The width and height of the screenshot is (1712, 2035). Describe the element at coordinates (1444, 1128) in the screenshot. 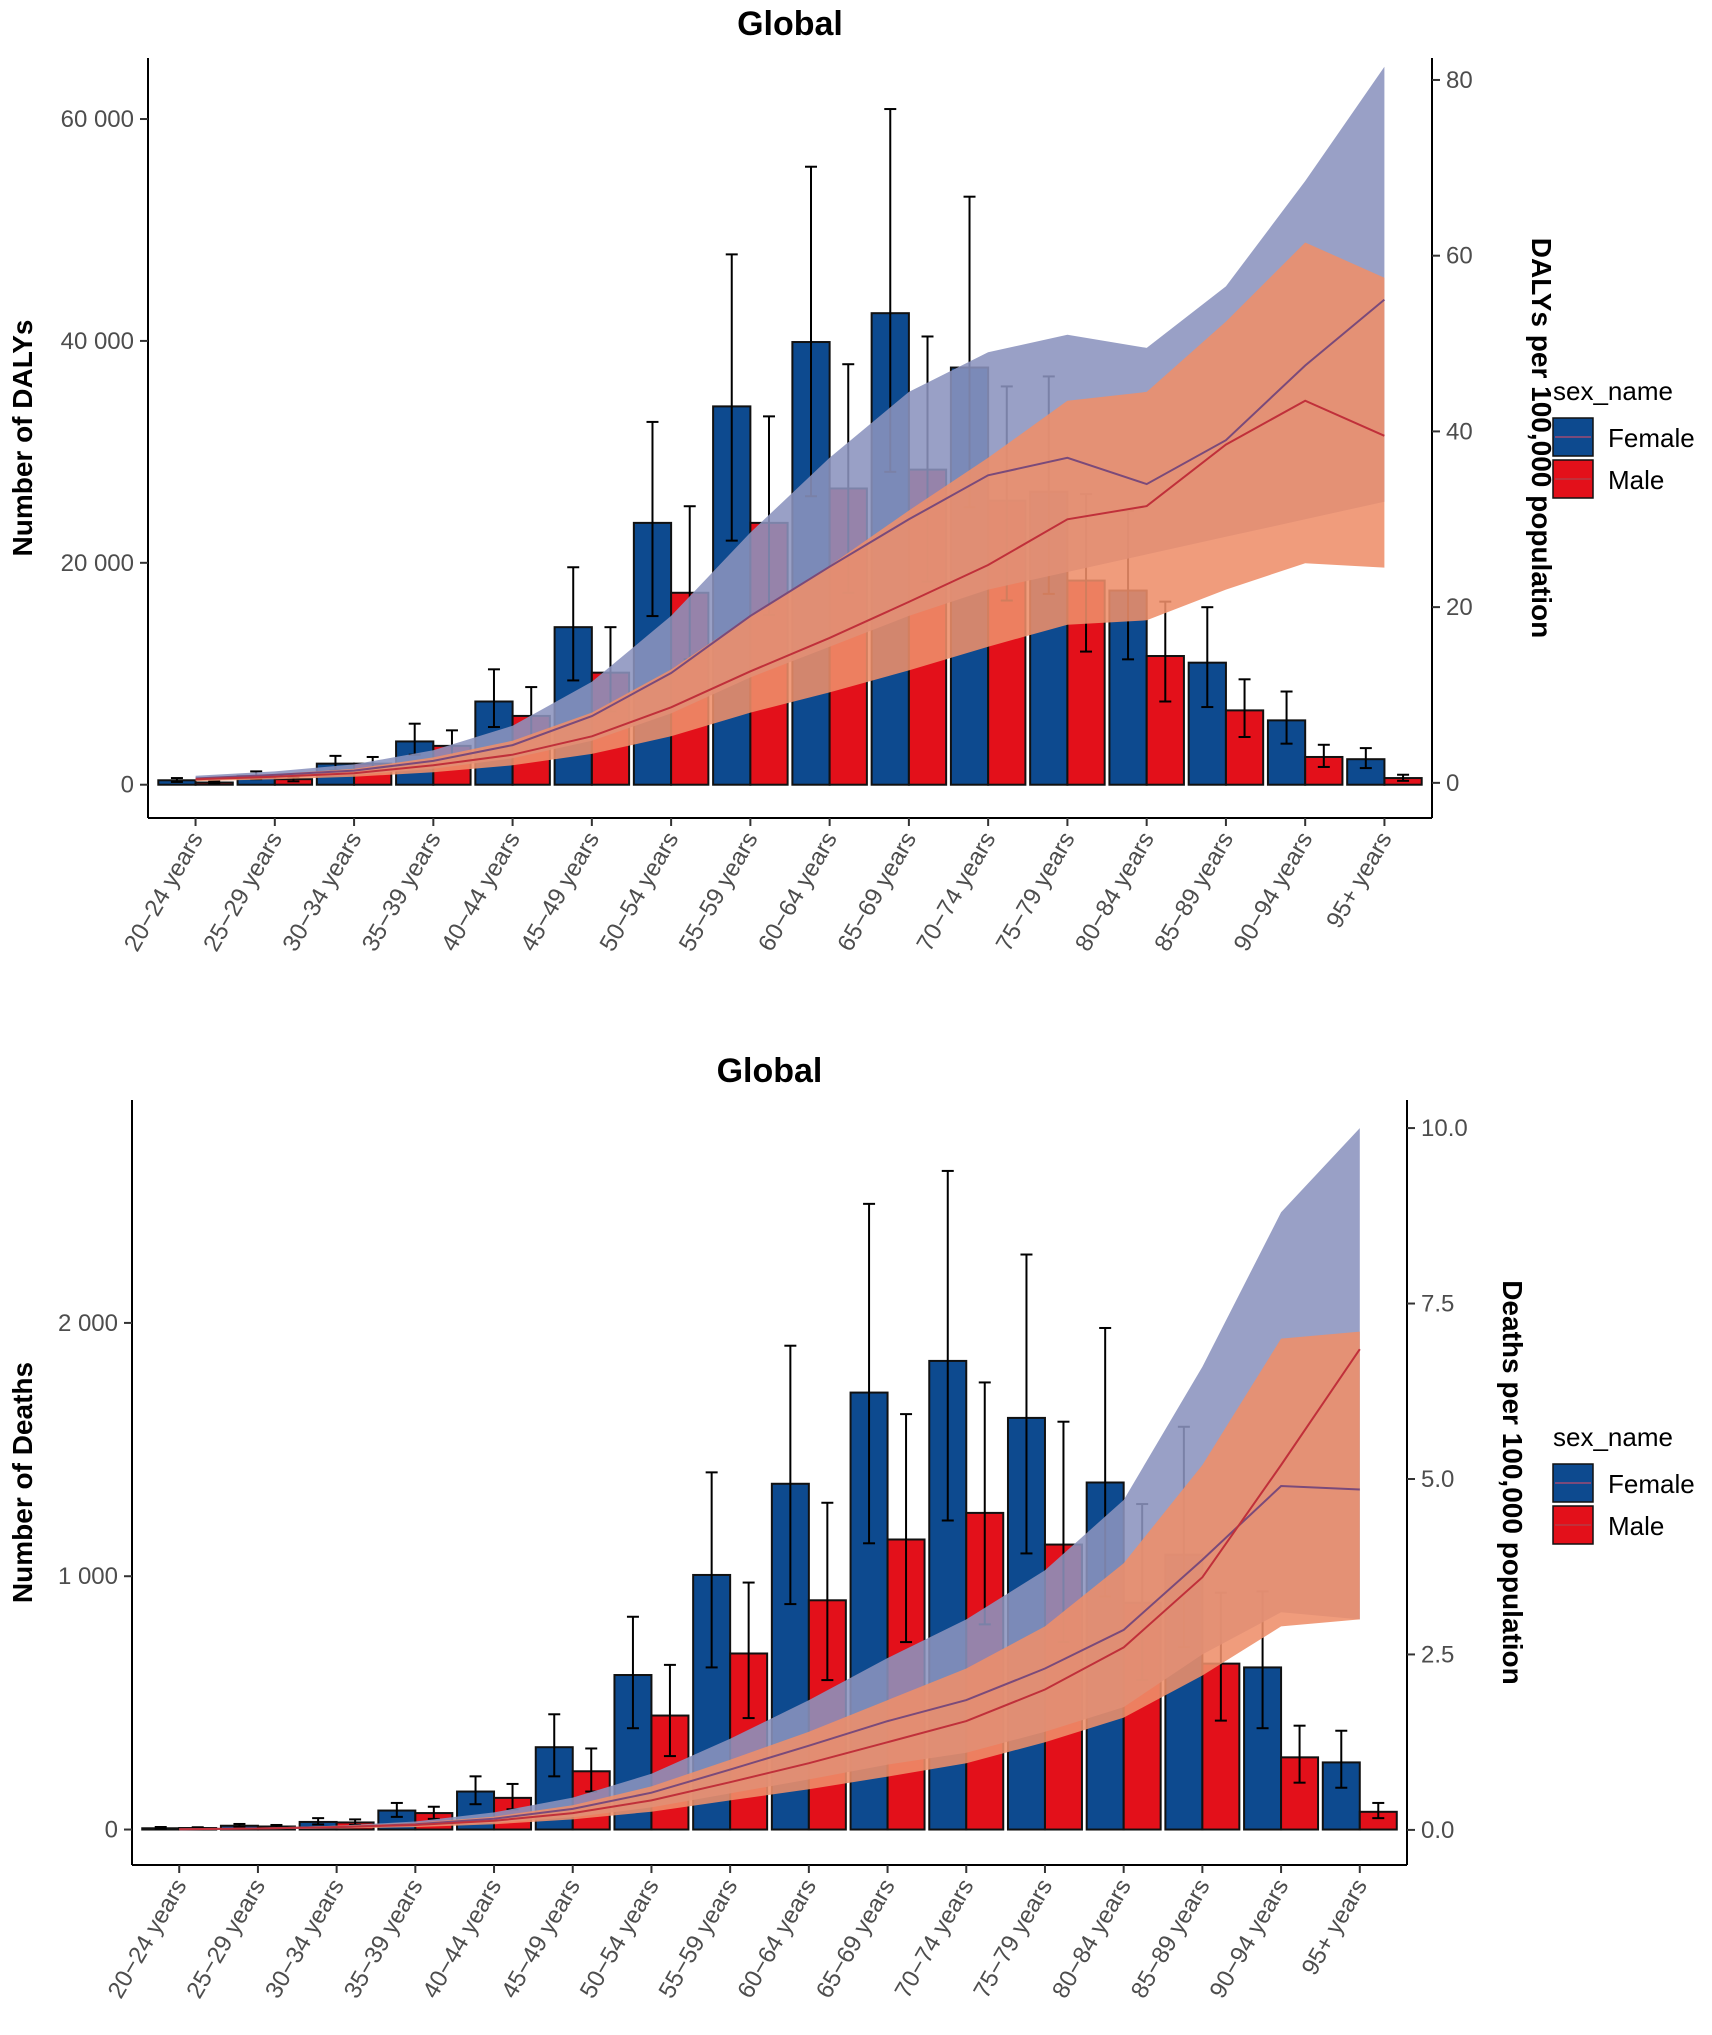

I see `y2-tick-label: 10.0` at that location.